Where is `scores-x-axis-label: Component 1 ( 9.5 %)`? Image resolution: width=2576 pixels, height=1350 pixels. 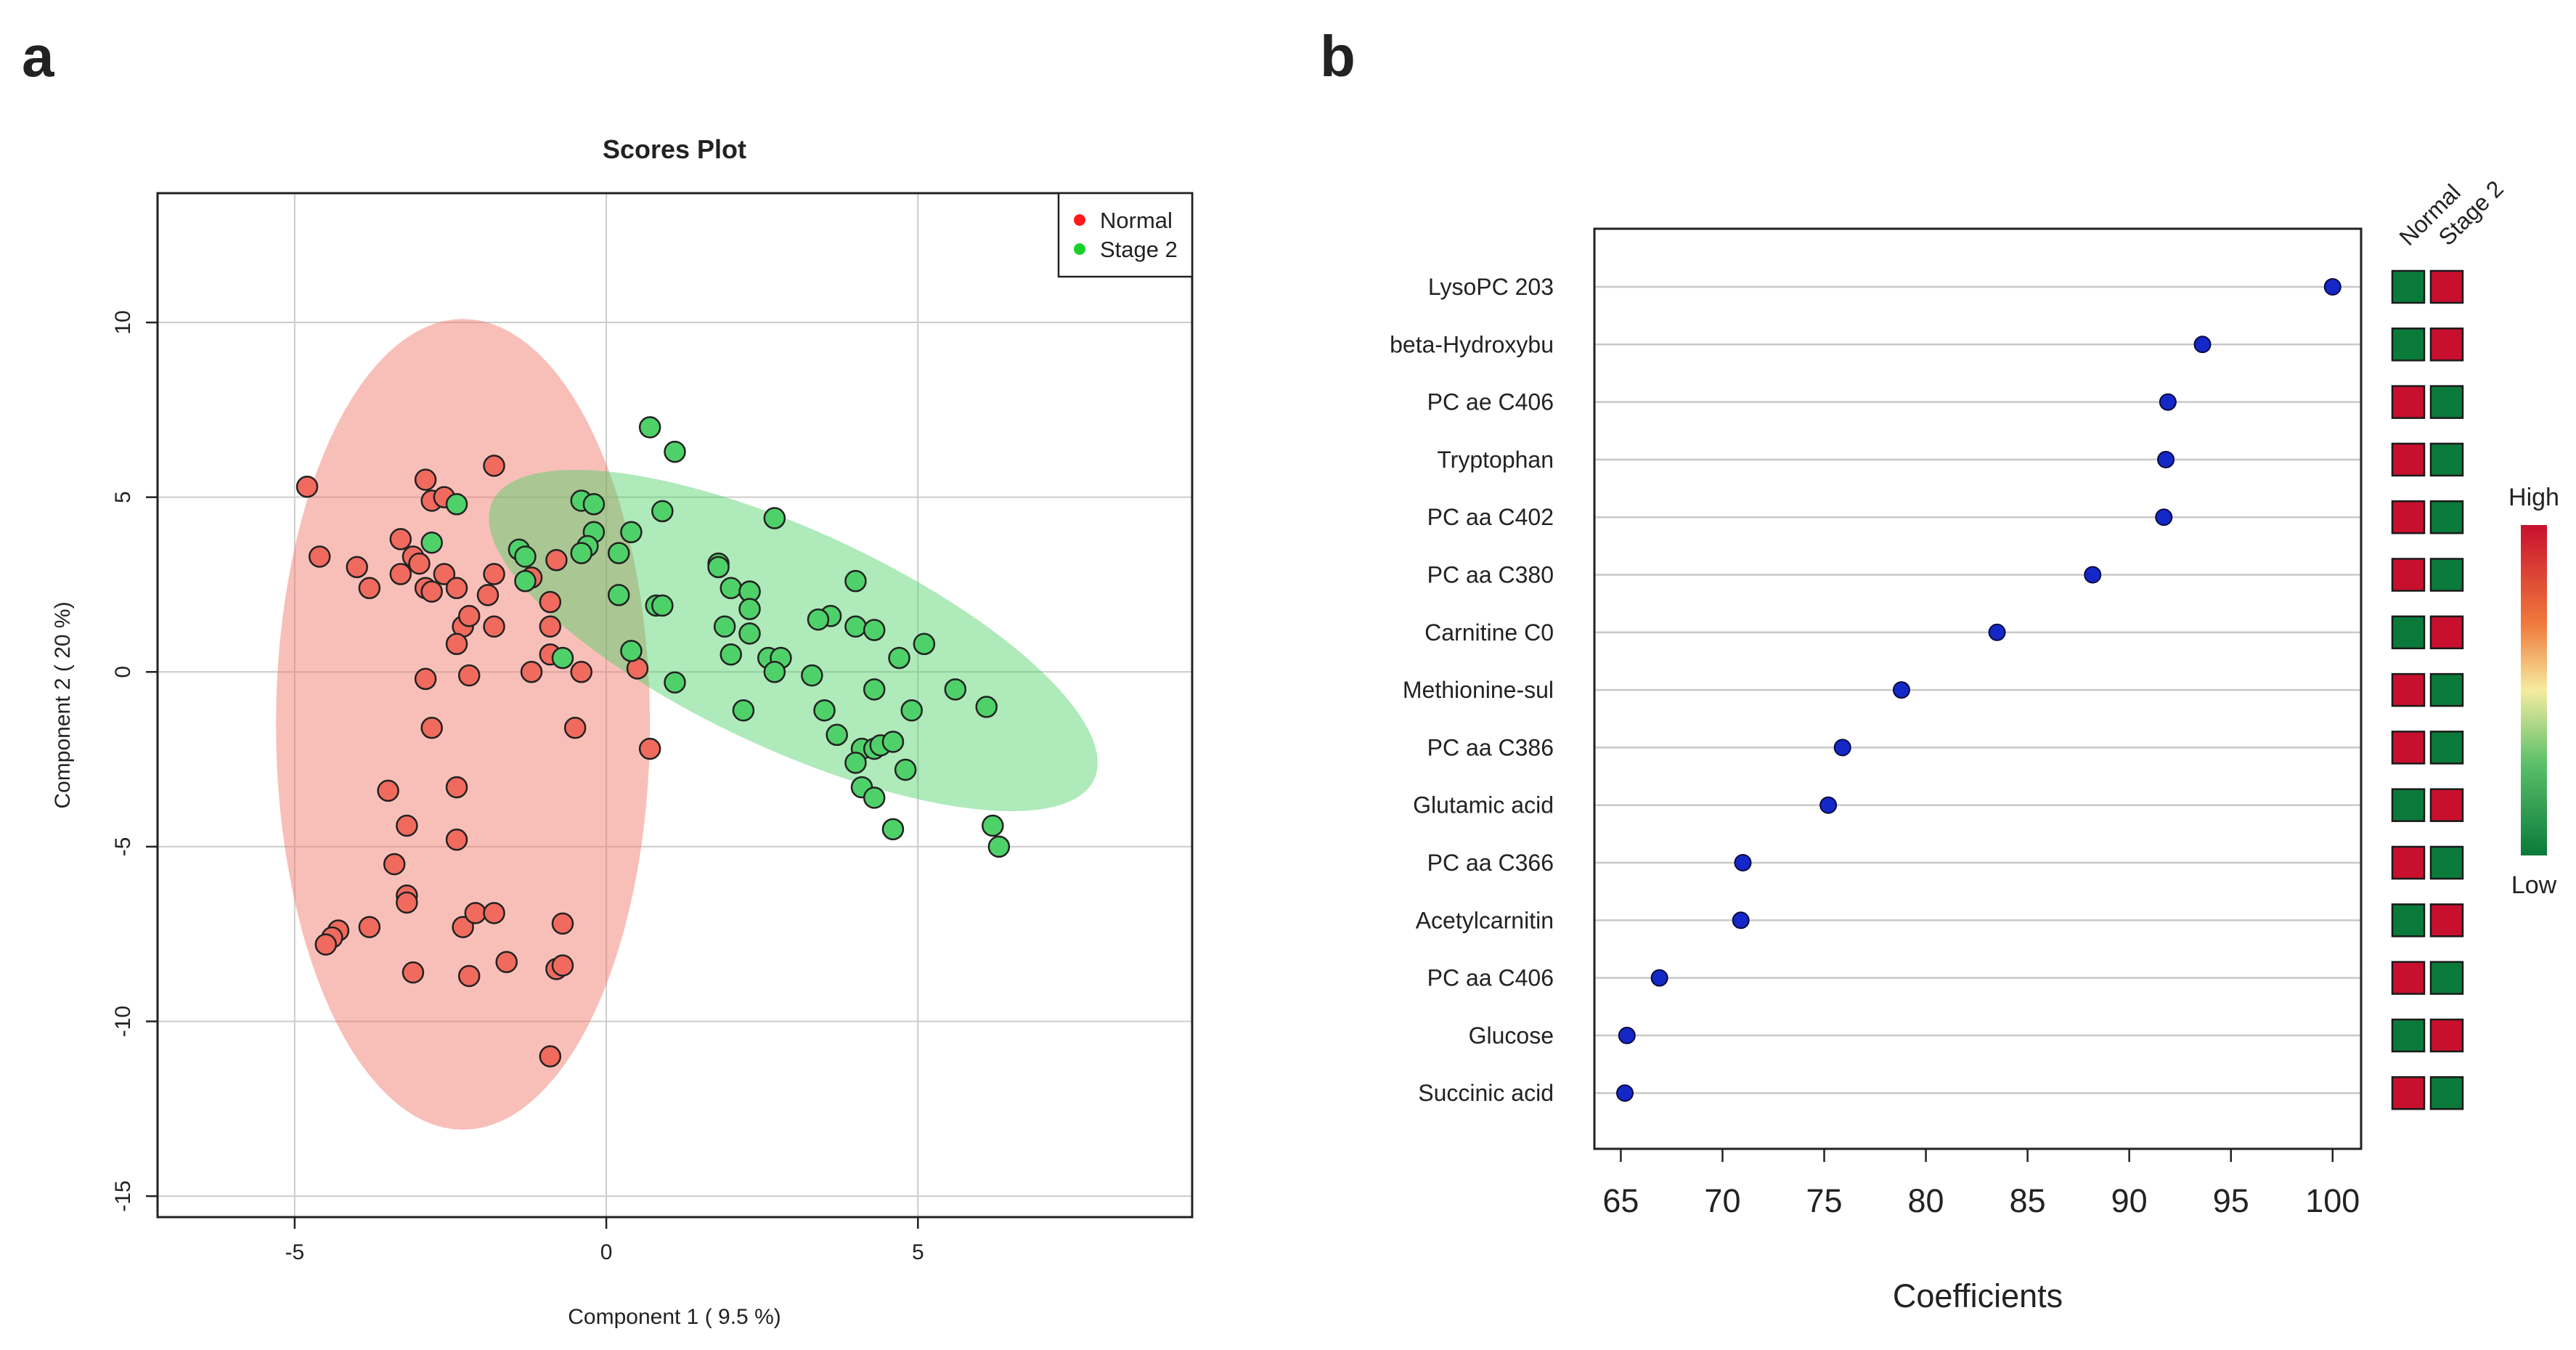
scores-x-axis-label: Component 1 ( 9.5 %) is located at coordinates (674, 1317).